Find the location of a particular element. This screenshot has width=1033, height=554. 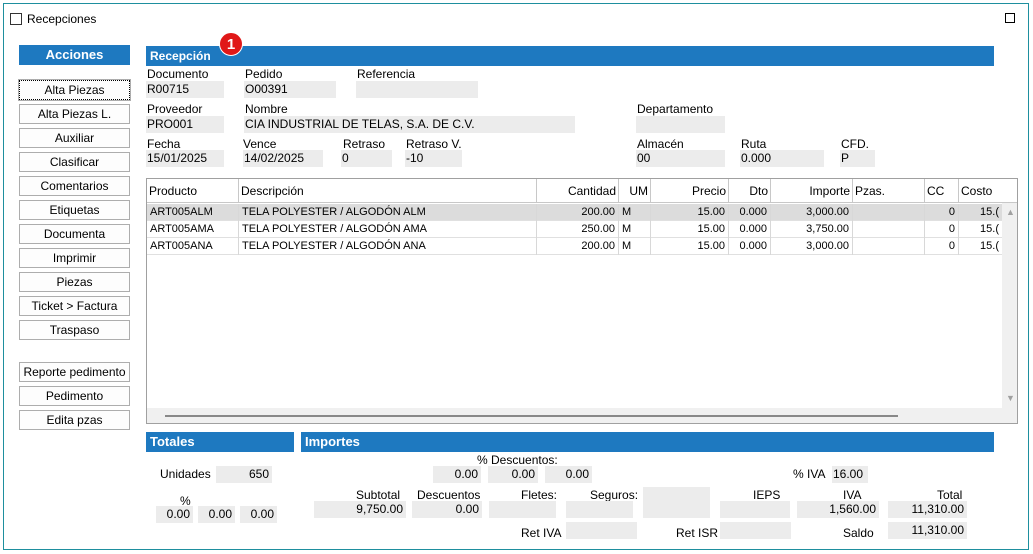

table-cell: 250.00 is located at coordinates (578, 229).